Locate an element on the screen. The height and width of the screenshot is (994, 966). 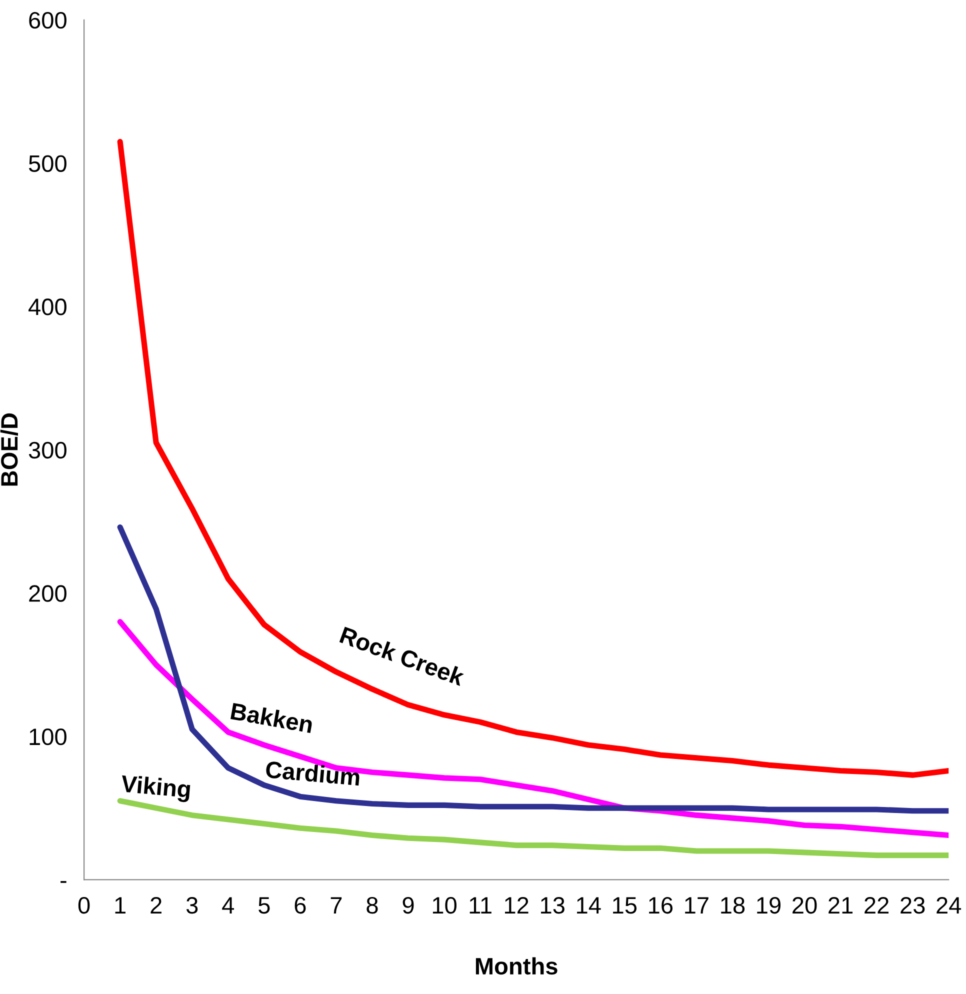
y-tick-label: 200 is located at coordinates (47, 593).